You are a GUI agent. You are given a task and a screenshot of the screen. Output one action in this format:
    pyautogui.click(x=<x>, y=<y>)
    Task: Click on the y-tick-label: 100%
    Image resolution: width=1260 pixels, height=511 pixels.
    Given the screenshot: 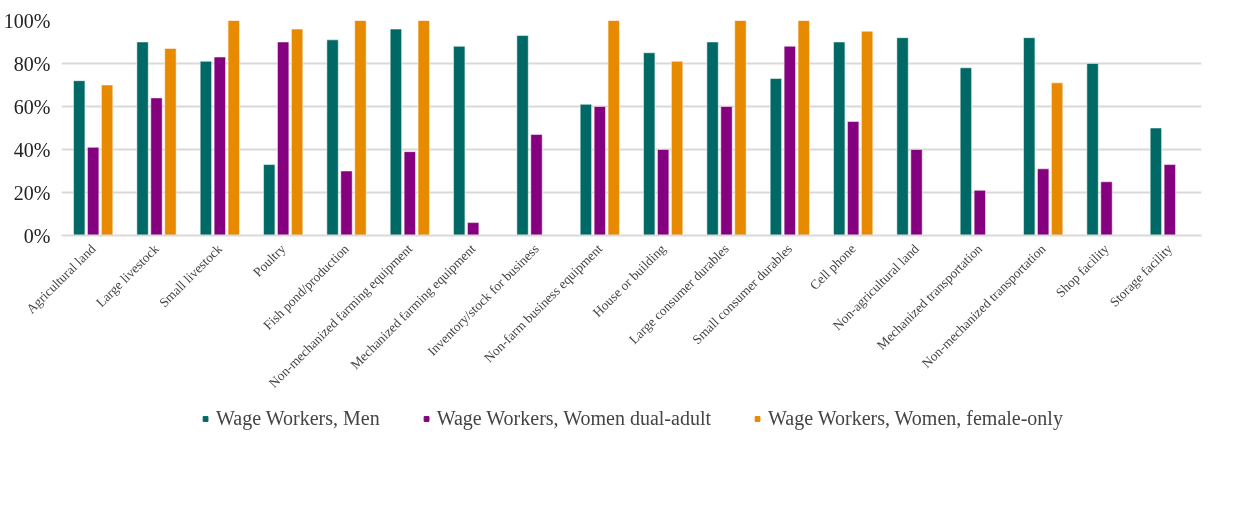 What is the action you would take?
    pyautogui.click(x=27, y=20)
    